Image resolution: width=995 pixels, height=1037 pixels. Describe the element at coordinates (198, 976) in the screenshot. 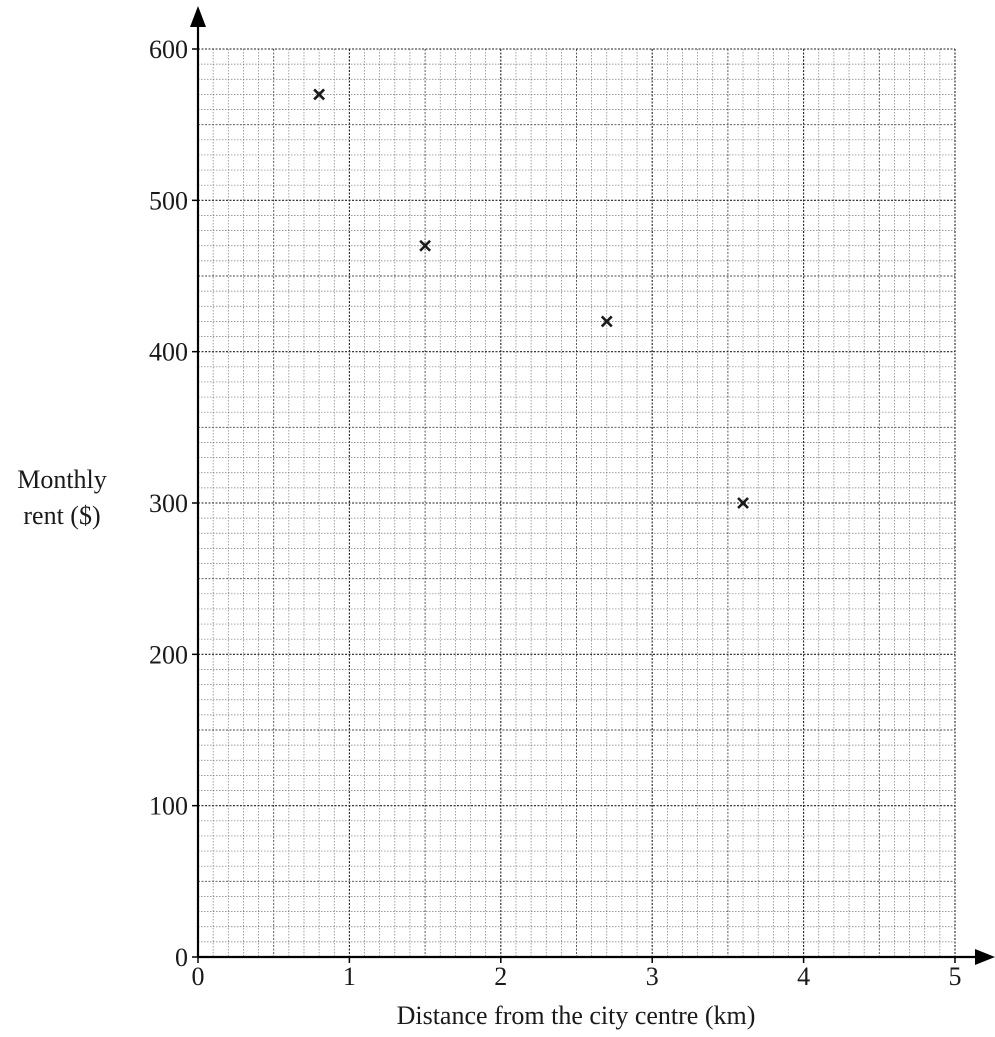

I see `x-tick-label: 0` at that location.